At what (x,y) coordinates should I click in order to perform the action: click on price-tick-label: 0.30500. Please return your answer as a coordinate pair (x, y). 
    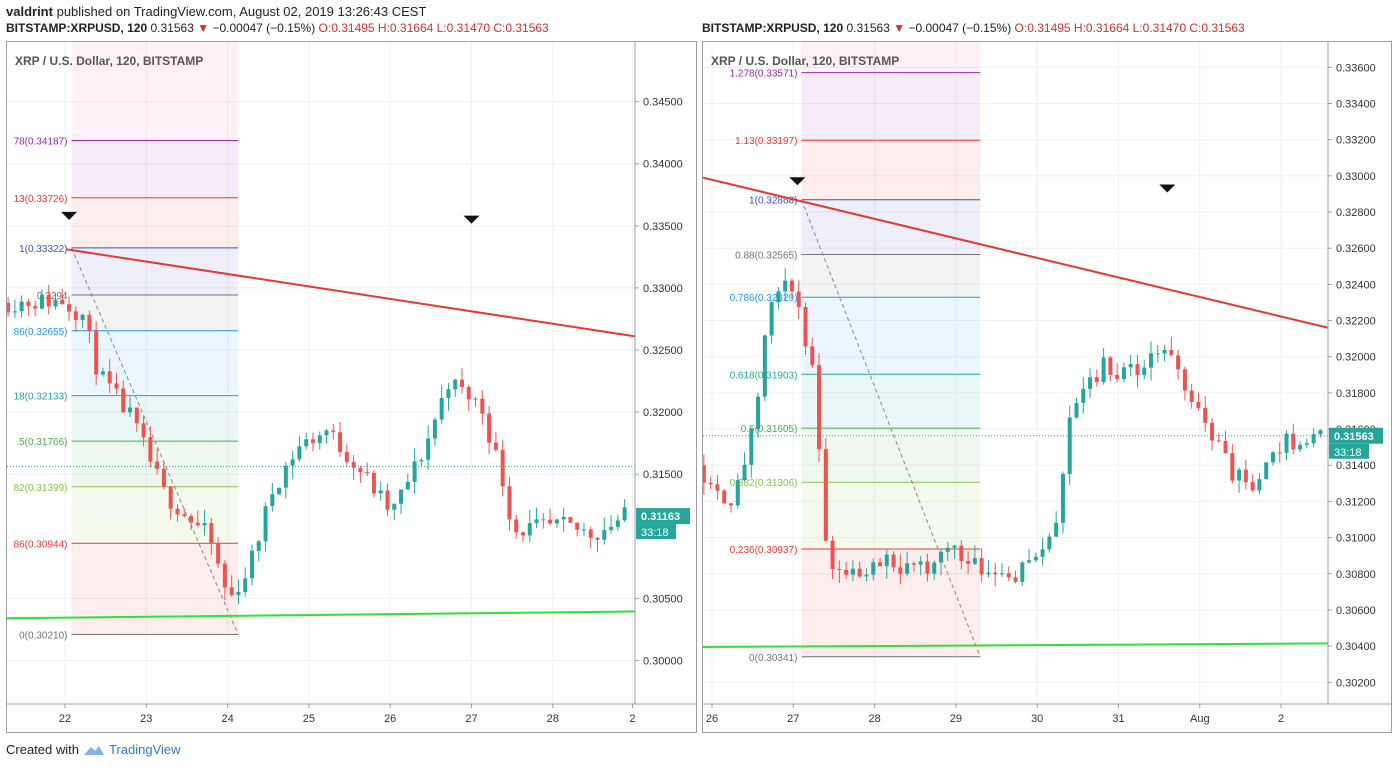
    Looking at the image, I should click on (663, 599).